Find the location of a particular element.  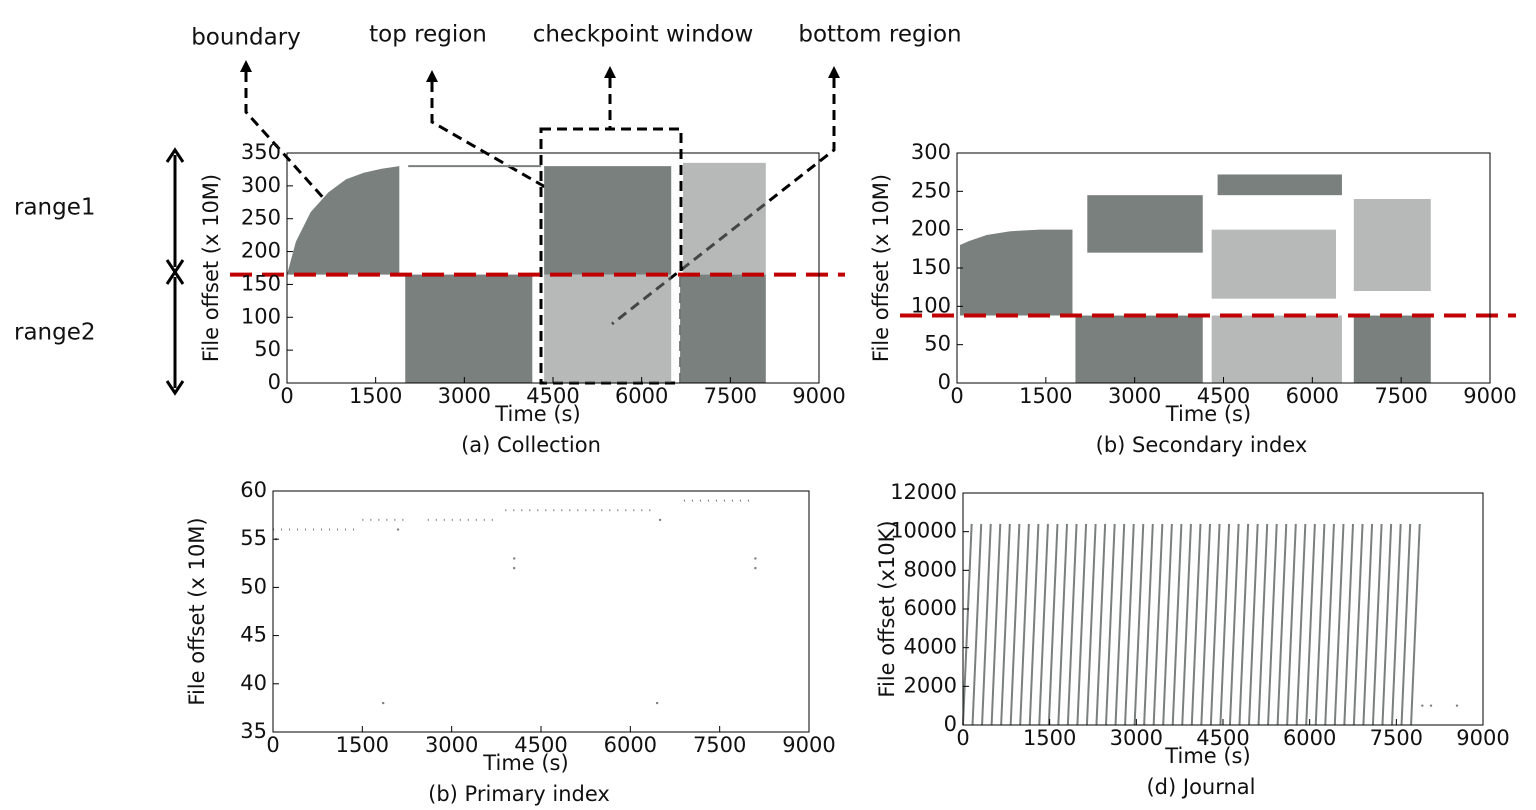

y-tick-label: 45 is located at coordinates (253, 635).